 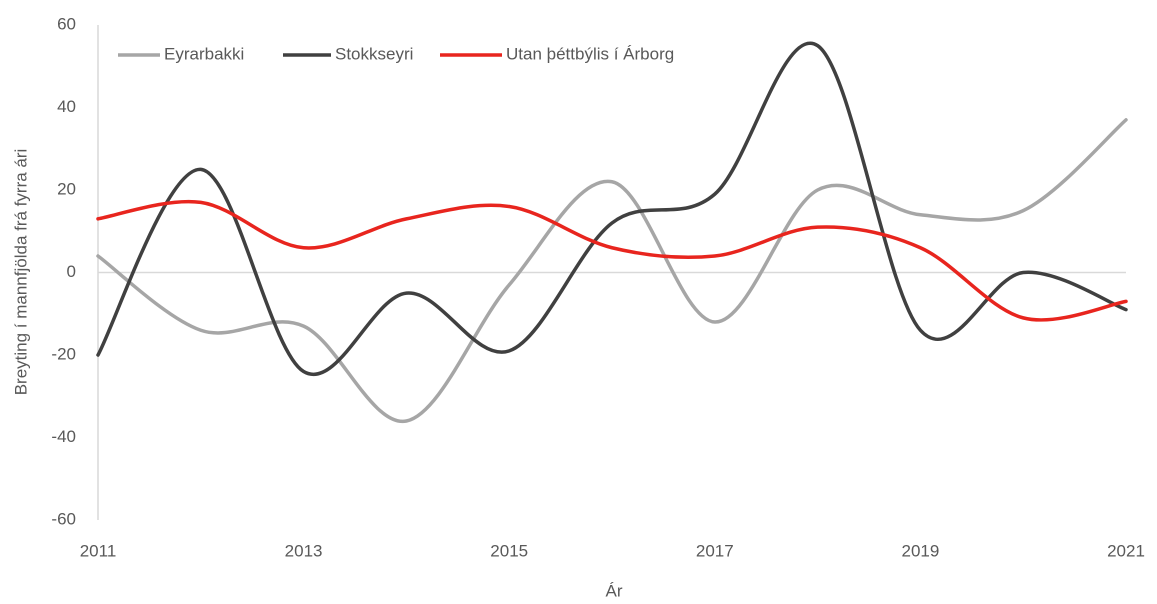 What do you see at coordinates (509, 550) in the screenshot?
I see `x-tick-label: 2015` at bounding box center [509, 550].